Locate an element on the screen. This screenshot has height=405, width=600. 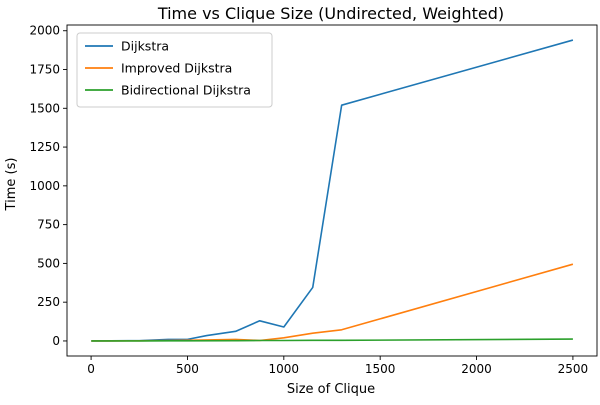
y-axis-label: Time (s) is located at coordinates (11, 185).